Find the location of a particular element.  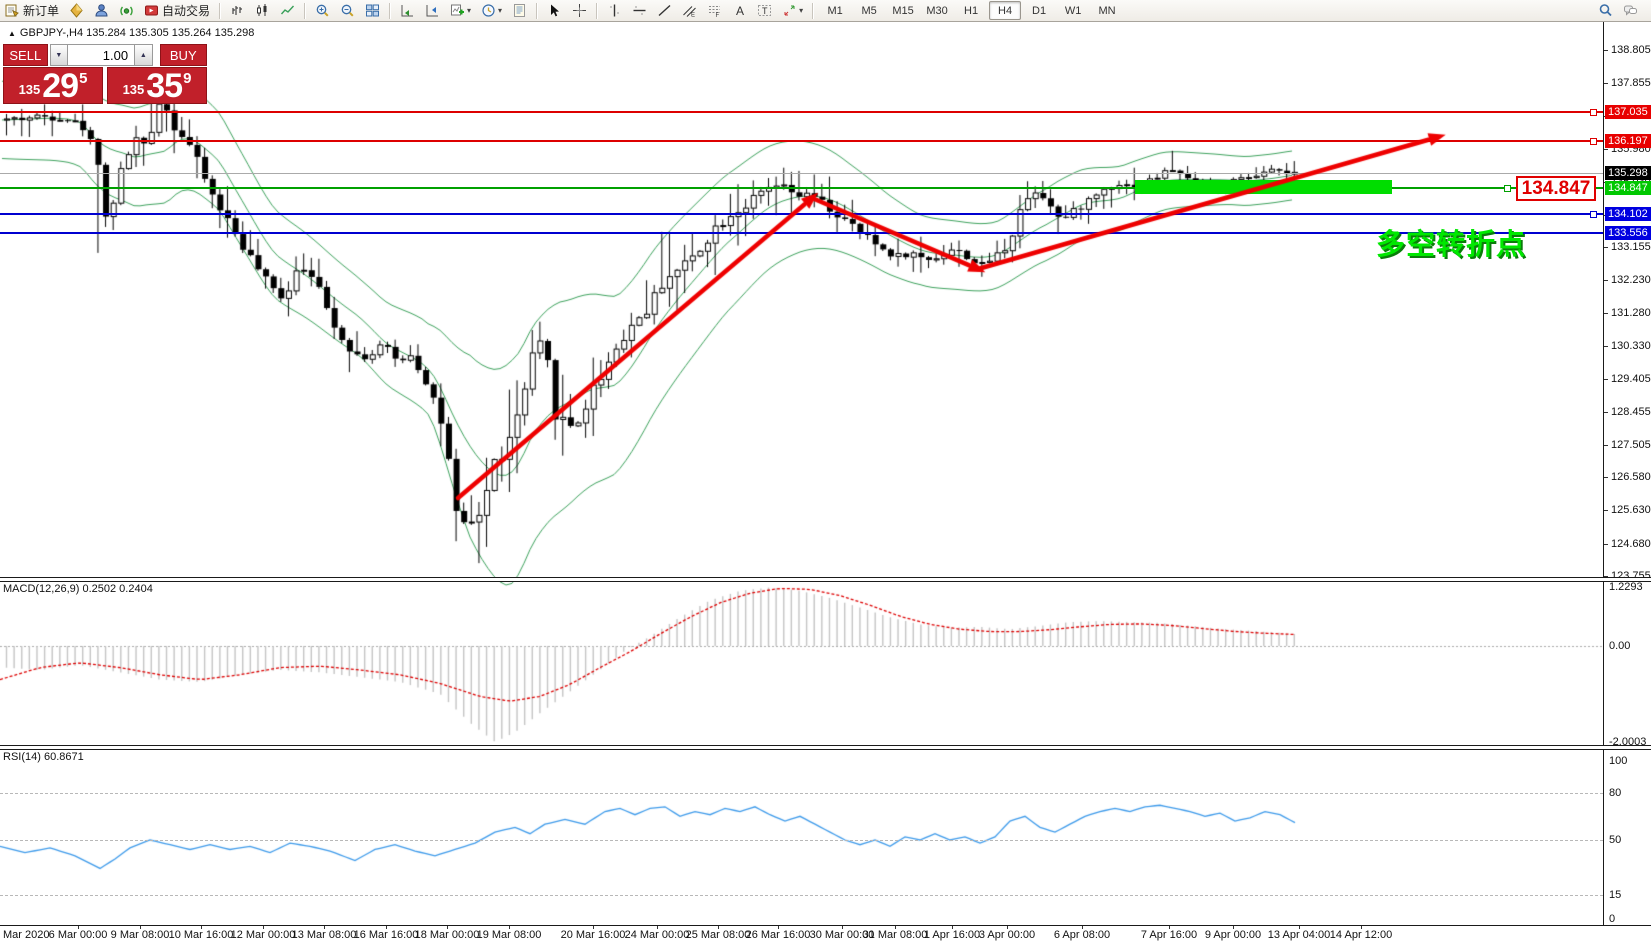

price-tick-label: 128.455 is located at coordinates (1631, 412).